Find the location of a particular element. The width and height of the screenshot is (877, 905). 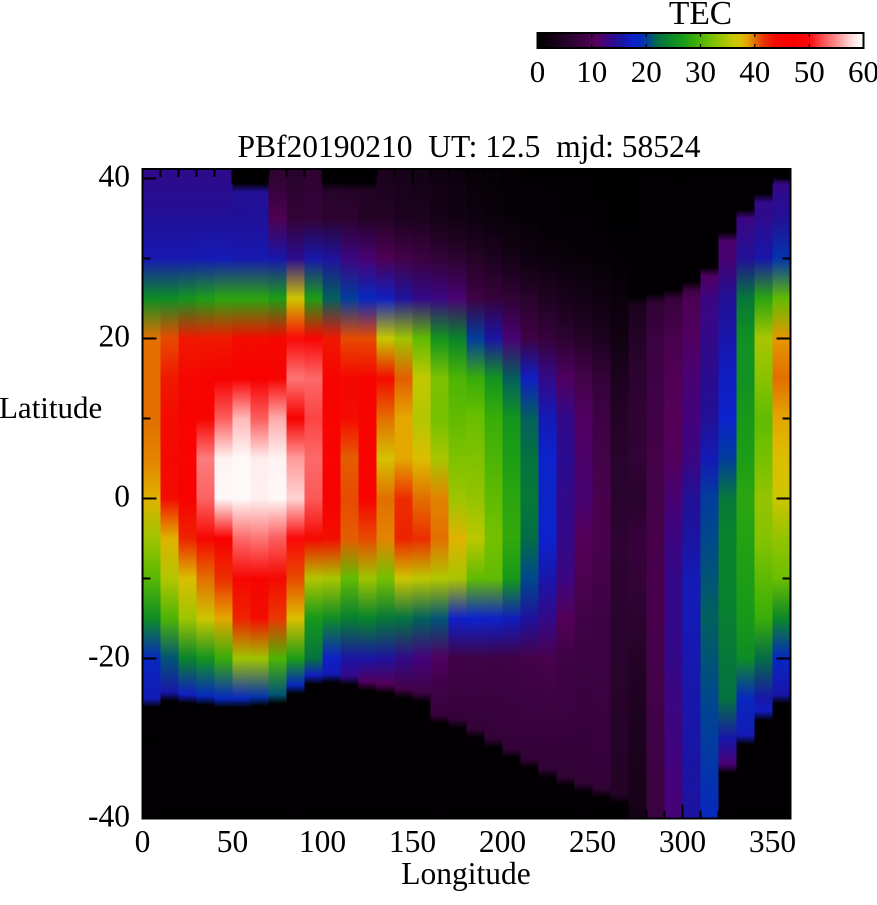

svg-text: 200 is located at coordinates (502, 841).